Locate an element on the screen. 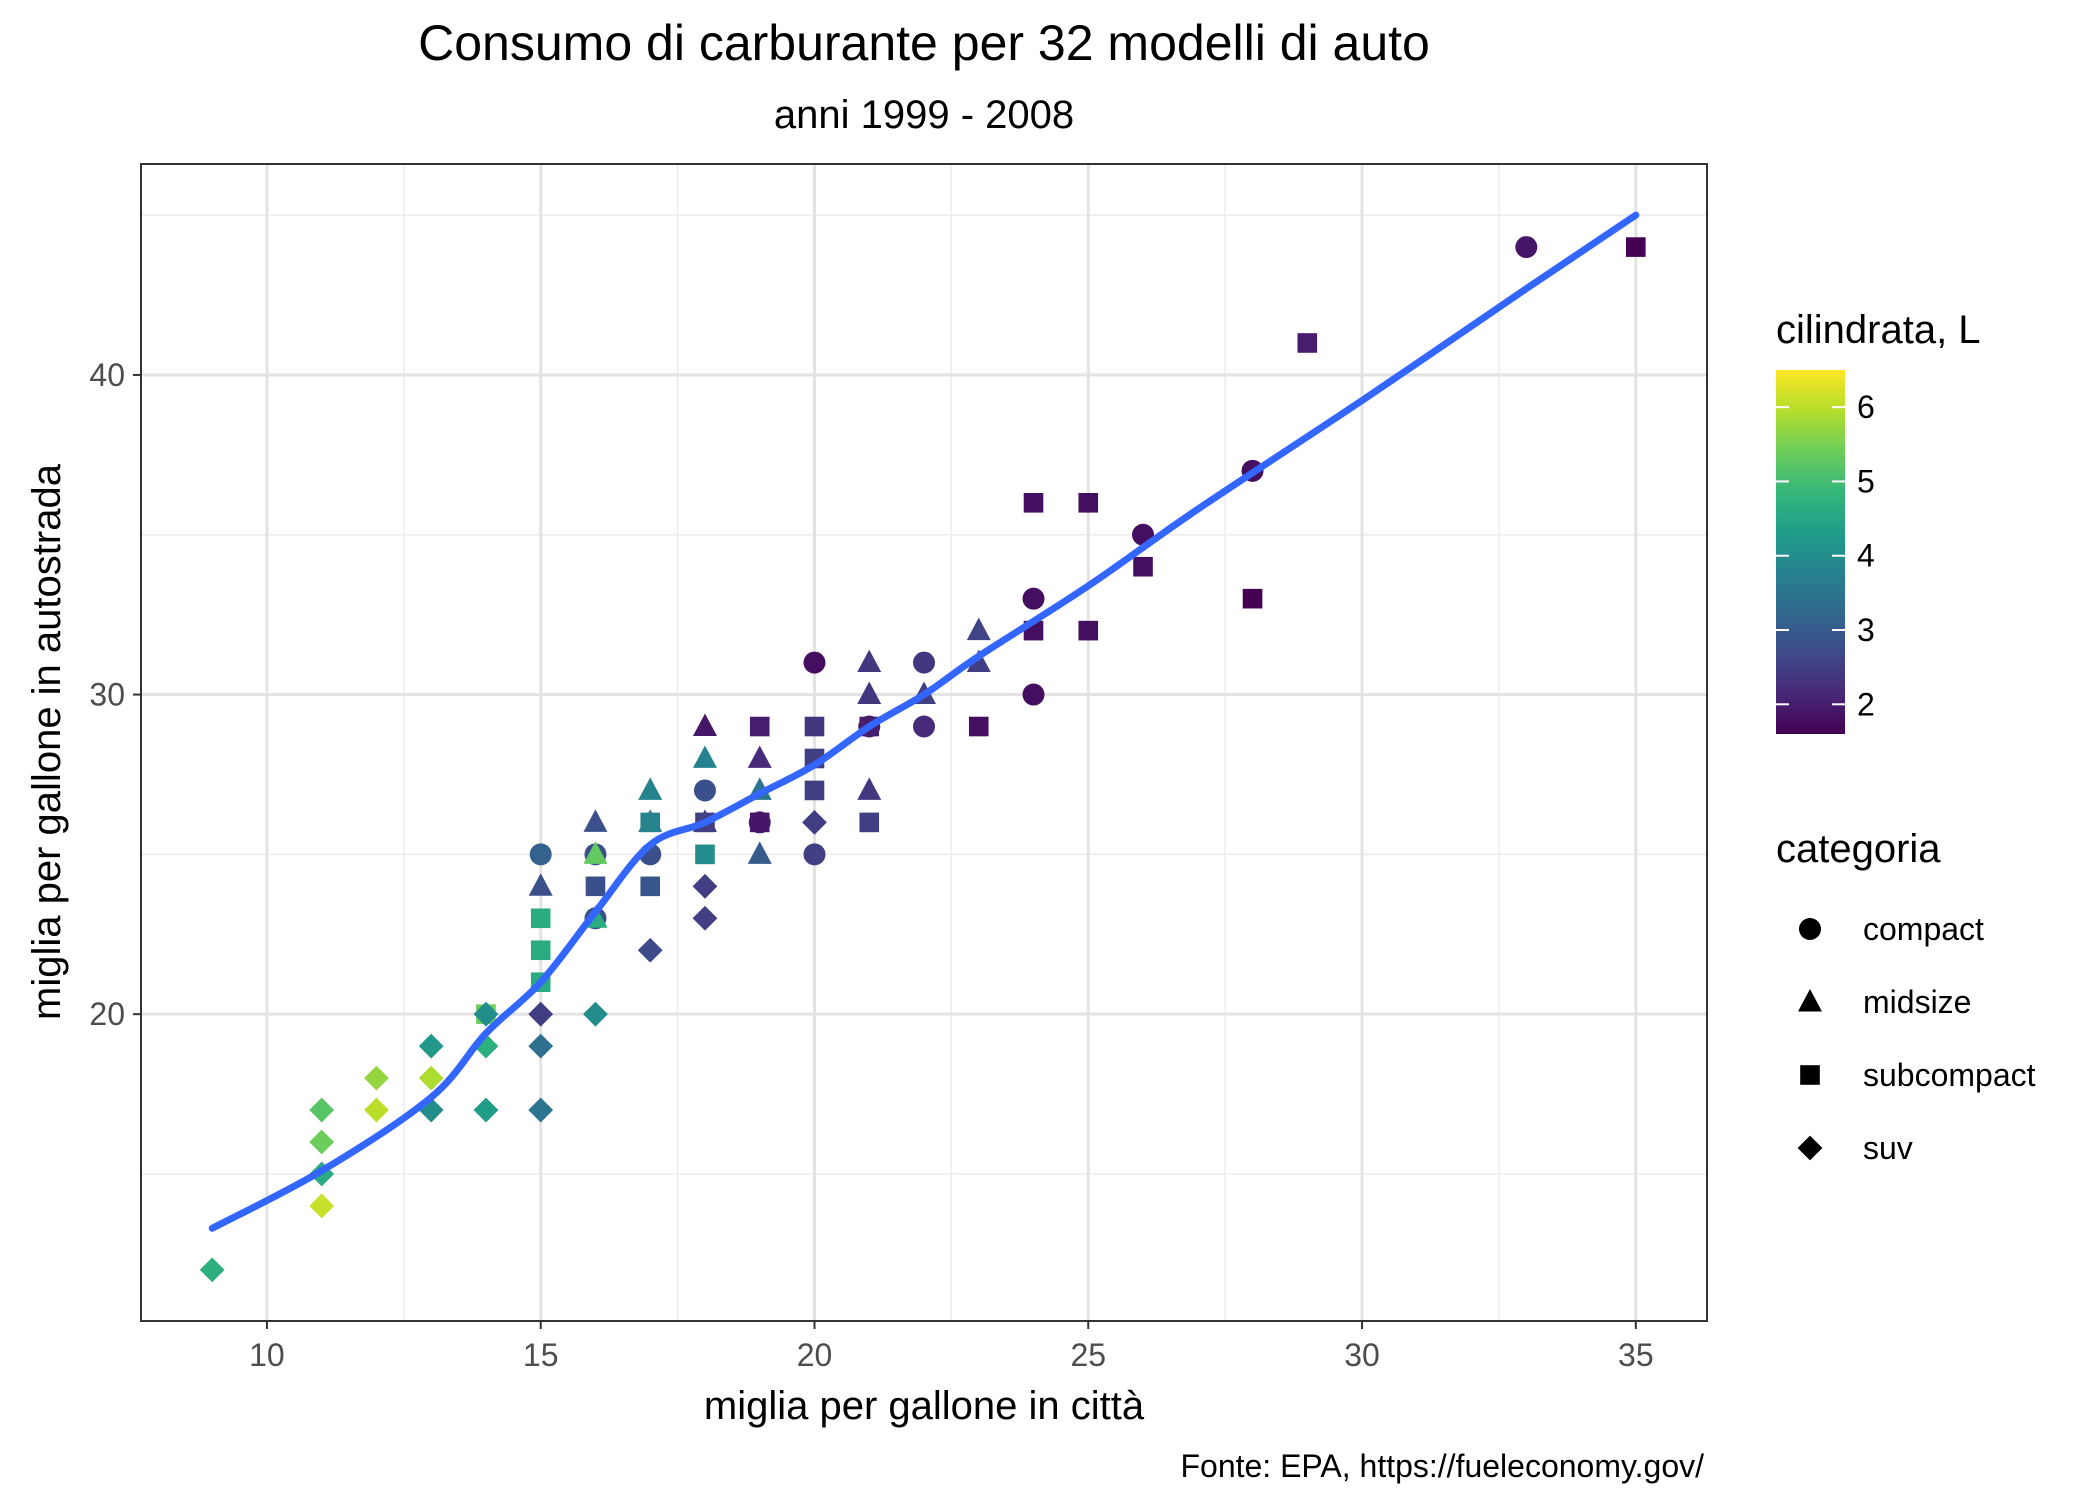  legend-label: suv is located at coordinates (1888, 1148).